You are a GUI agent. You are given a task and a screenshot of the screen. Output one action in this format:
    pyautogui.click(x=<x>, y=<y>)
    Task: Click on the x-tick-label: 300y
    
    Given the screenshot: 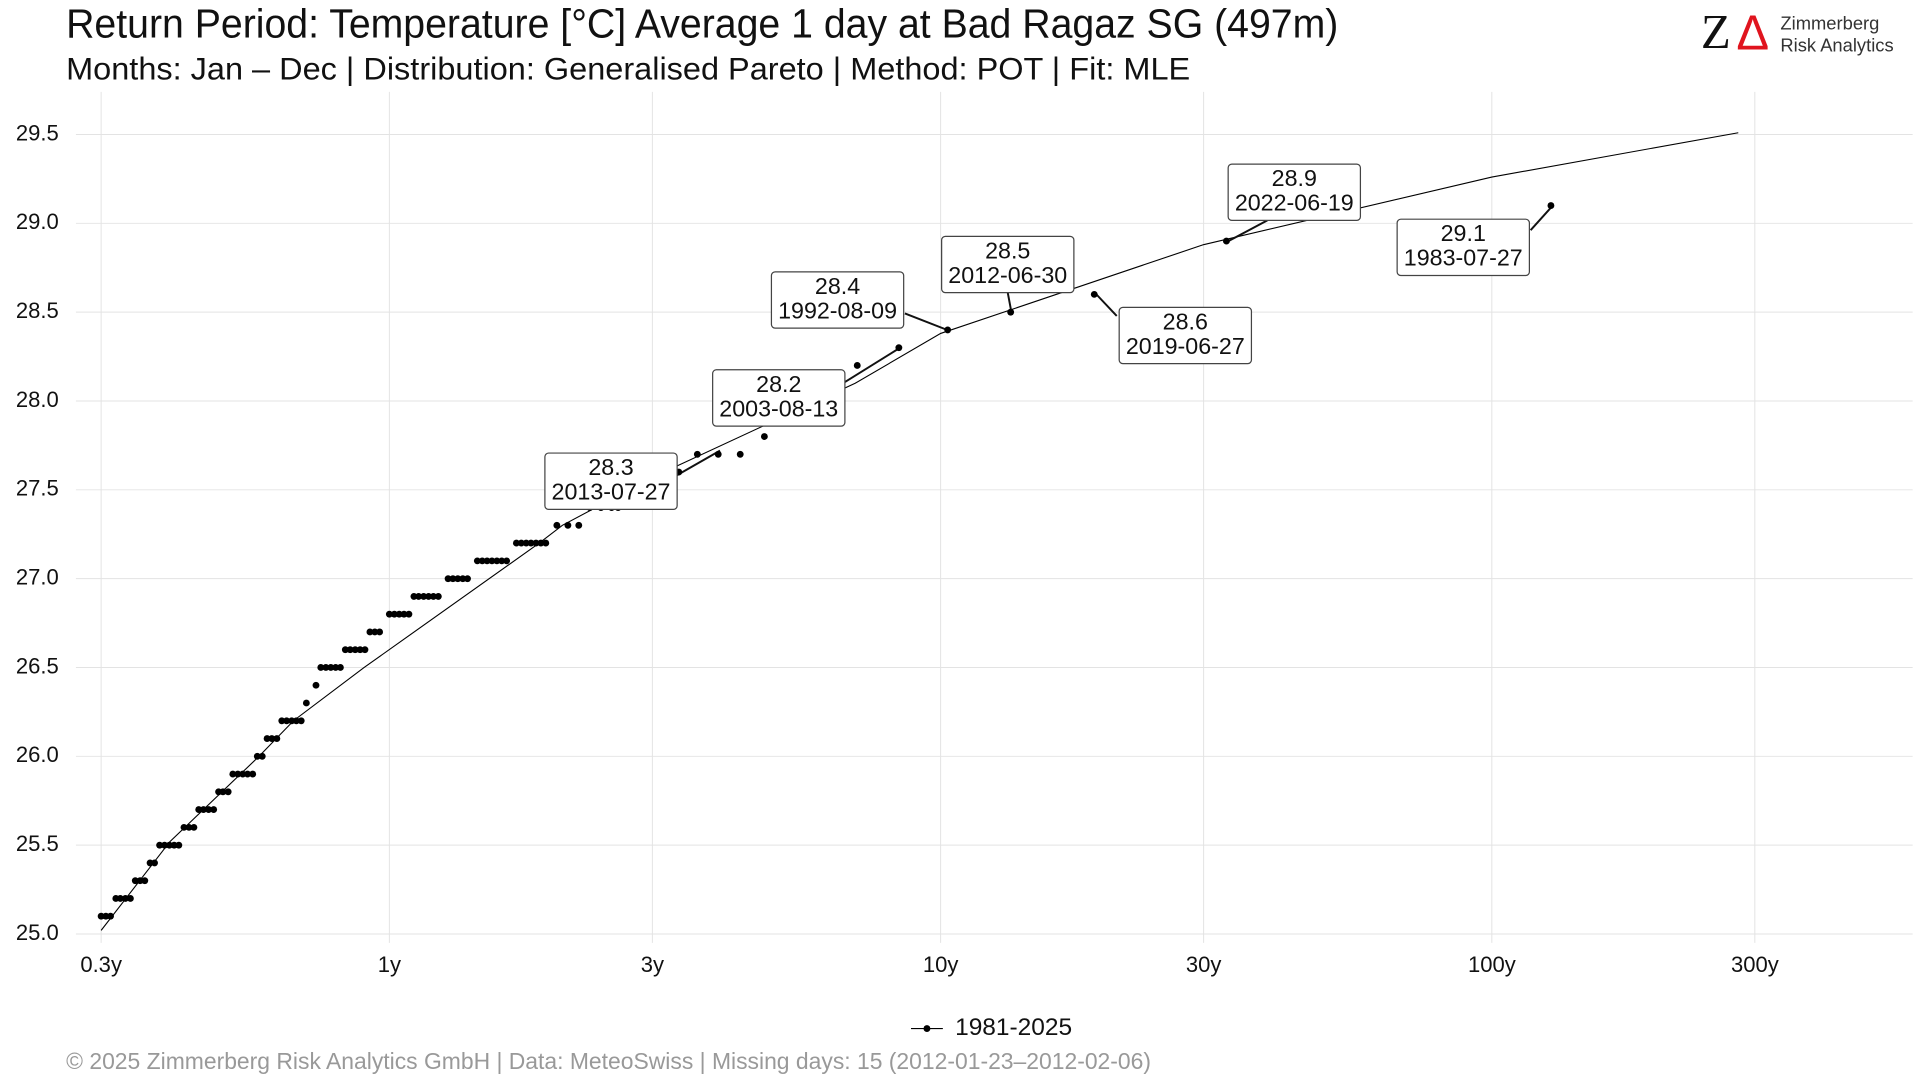 What is the action you would take?
    pyautogui.click(x=1755, y=964)
    